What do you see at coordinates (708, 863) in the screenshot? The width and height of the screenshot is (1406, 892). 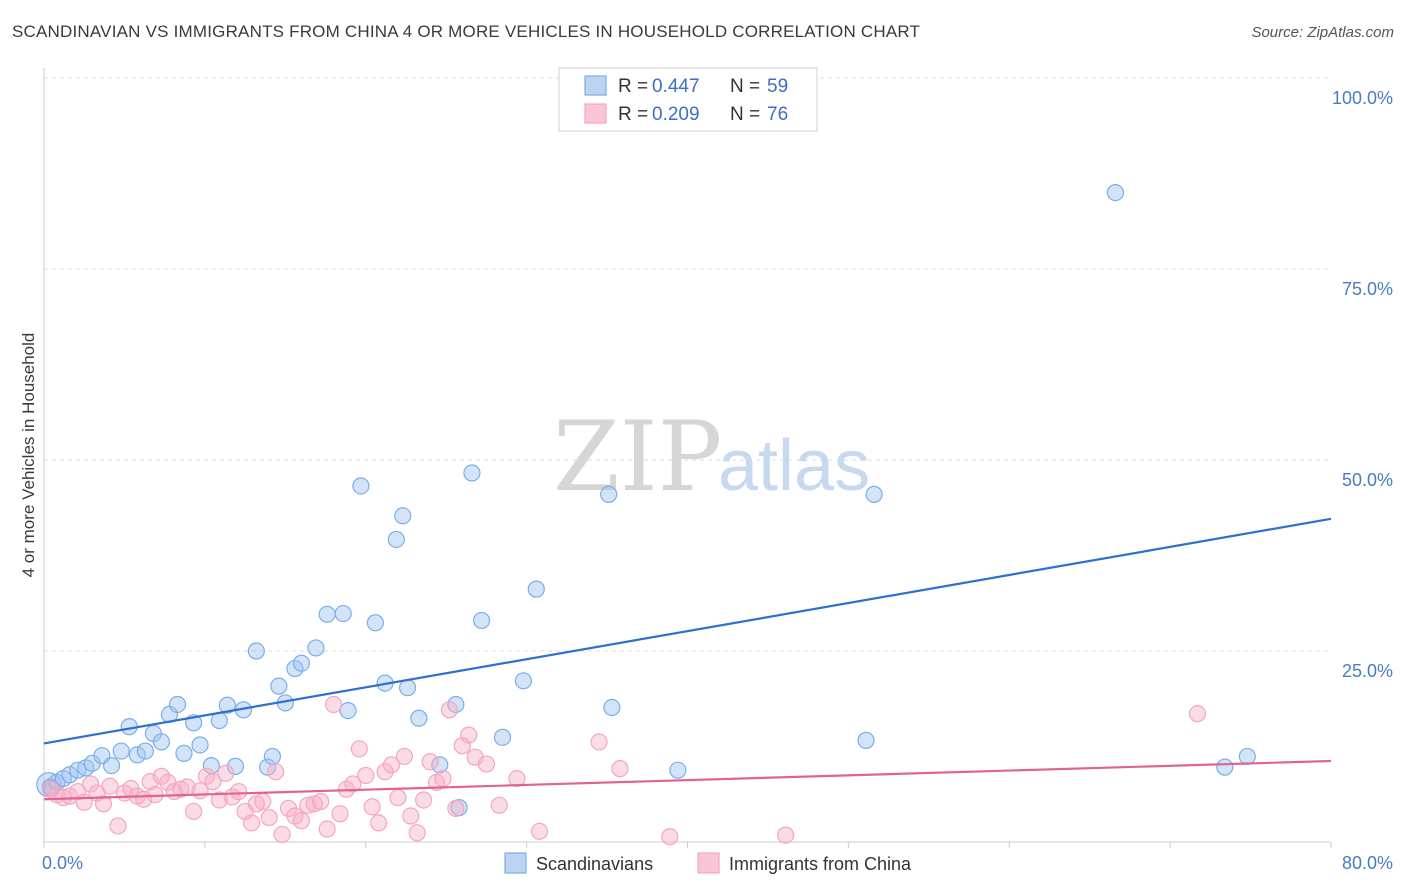 I see `legend-swatch-china` at bounding box center [708, 863].